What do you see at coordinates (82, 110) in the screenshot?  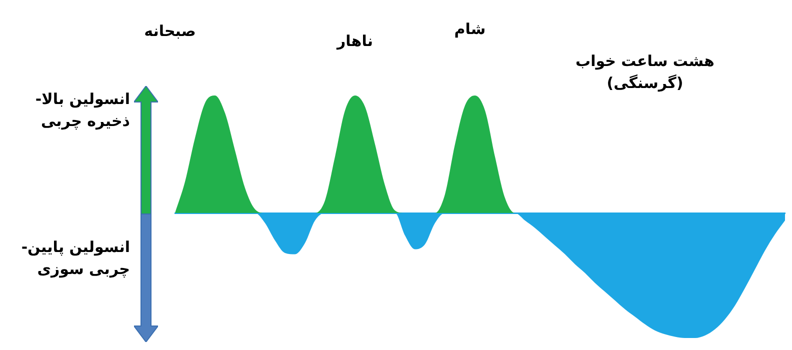 I see `text: انسولین بالا- ذخیره چربی` at bounding box center [82, 110].